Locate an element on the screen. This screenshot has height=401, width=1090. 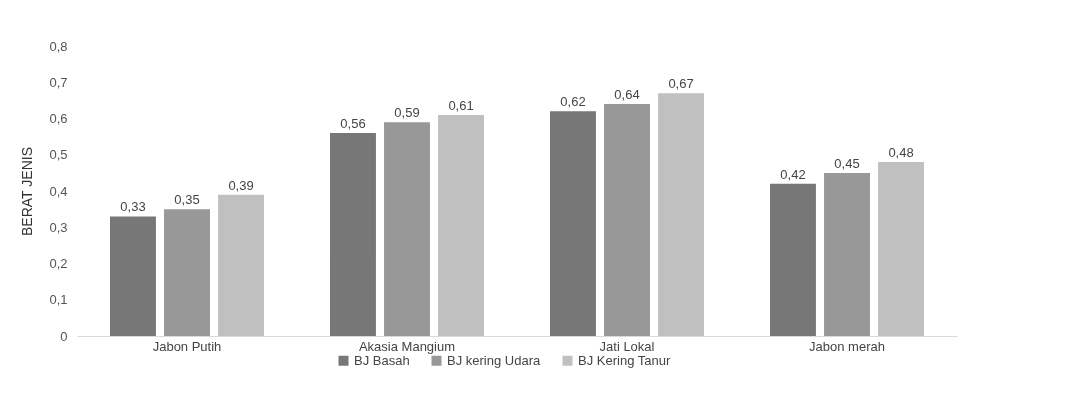
y-tick-label: 0,2 is located at coordinates (58, 263).